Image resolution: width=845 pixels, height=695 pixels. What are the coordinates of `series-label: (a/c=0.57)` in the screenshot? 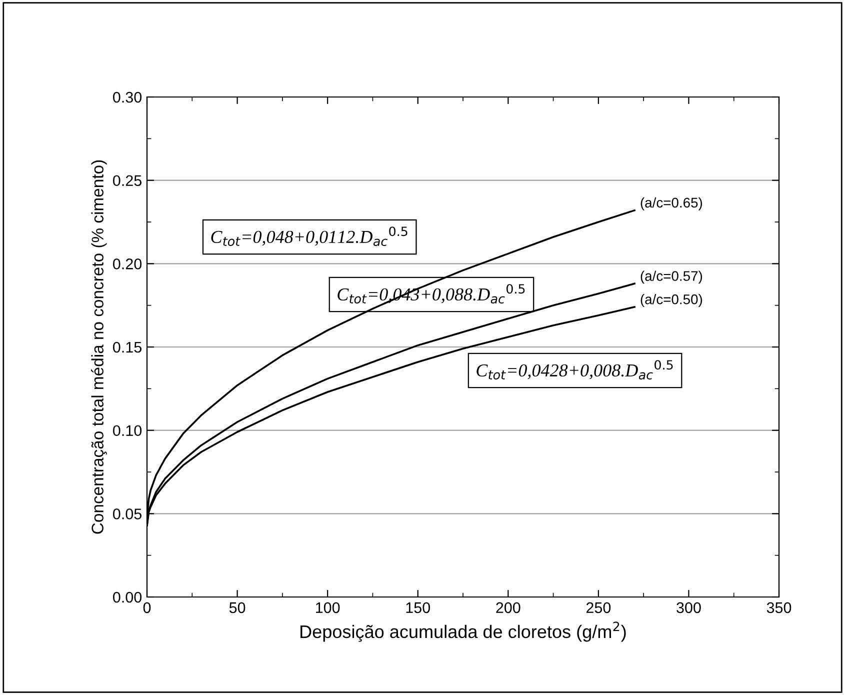 It's located at (671, 277).